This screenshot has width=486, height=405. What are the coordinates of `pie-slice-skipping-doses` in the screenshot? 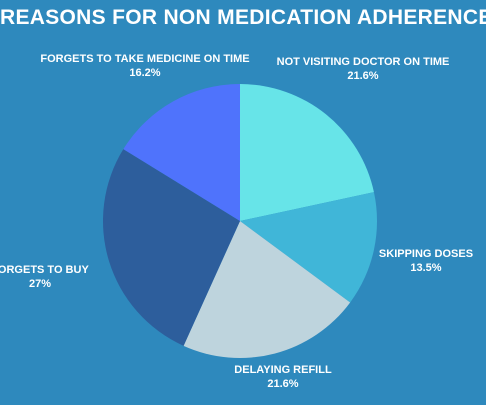 It's located at (309, 247).